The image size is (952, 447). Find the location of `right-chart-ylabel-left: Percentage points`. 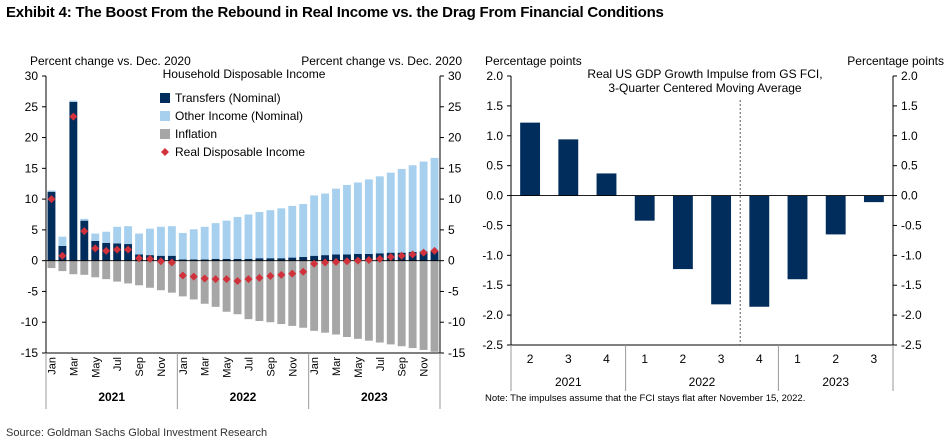

right-chart-ylabel-left: Percentage points is located at coordinates (533, 61).